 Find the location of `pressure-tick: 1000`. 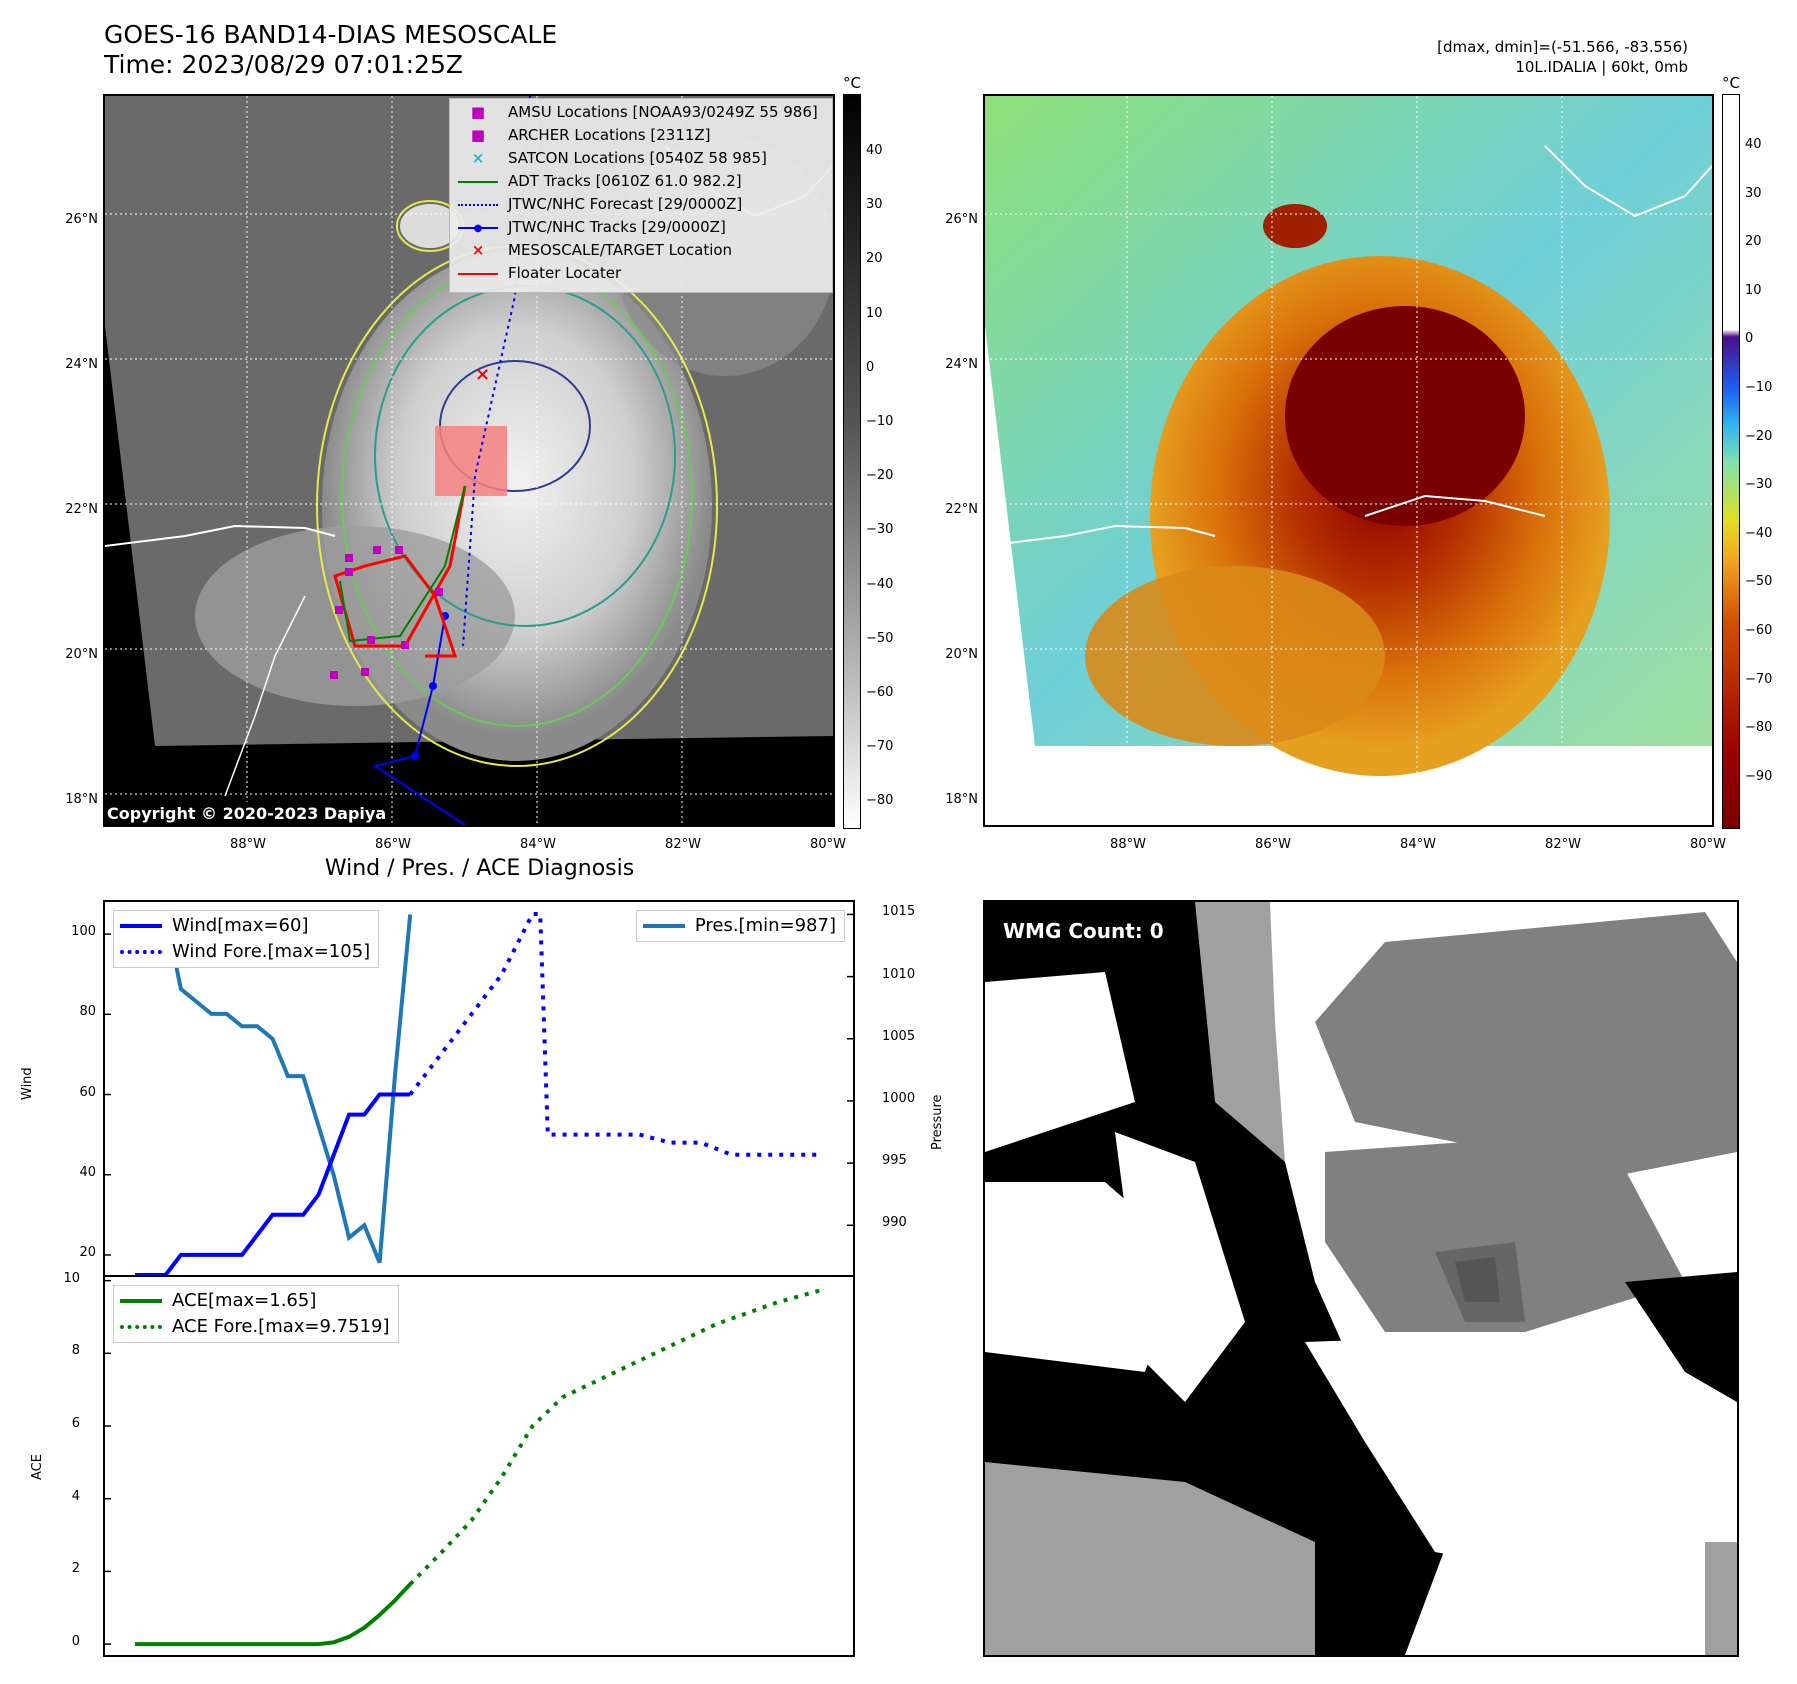

pressure-tick: 1000 is located at coordinates (899, 1098).